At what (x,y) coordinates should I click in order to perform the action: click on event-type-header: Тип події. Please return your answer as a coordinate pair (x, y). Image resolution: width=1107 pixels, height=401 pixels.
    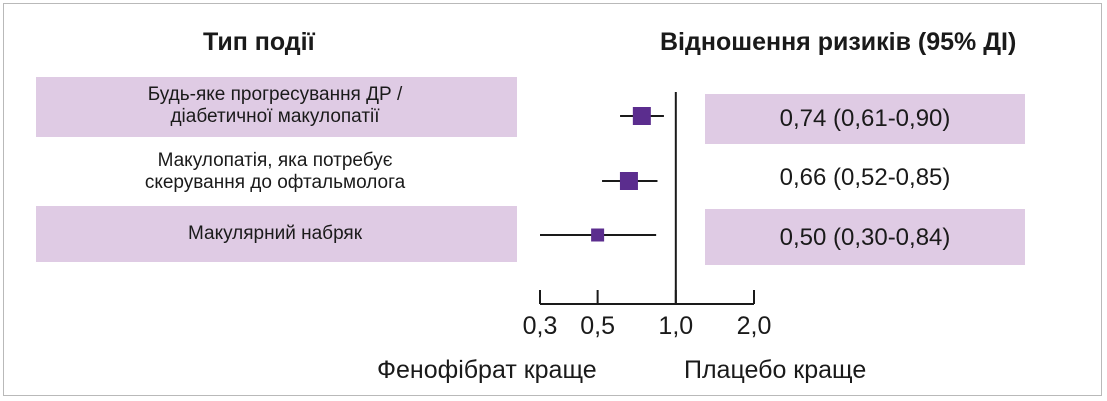
    Looking at the image, I should click on (259, 42).